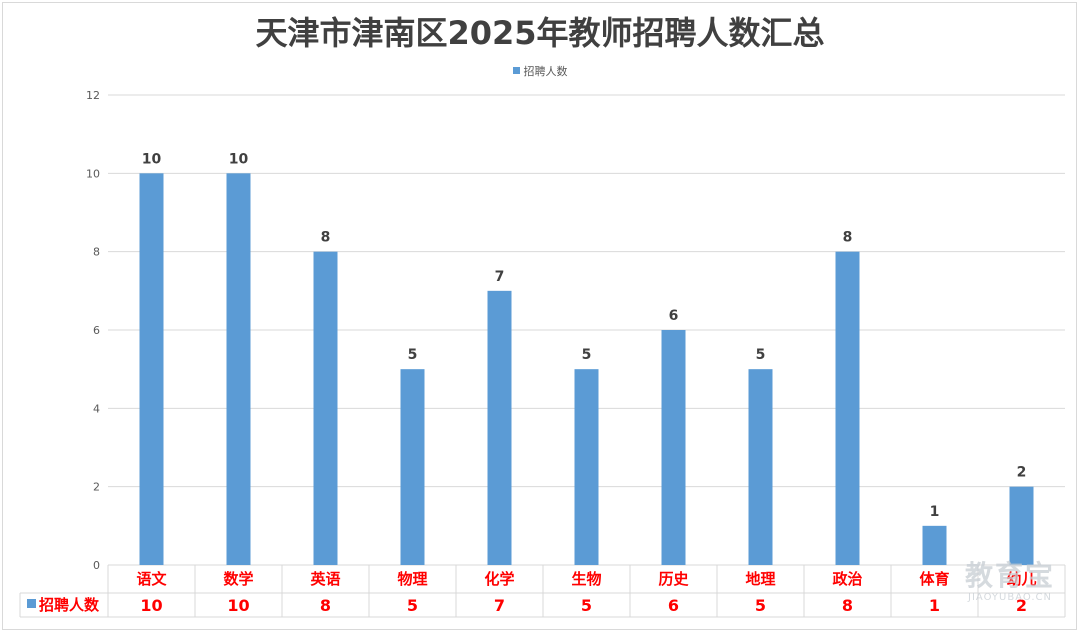 Image resolution: width=1080 pixels, height=633 pixels. Describe the element at coordinates (412, 467) in the screenshot. I see `bar-物理` at that location.